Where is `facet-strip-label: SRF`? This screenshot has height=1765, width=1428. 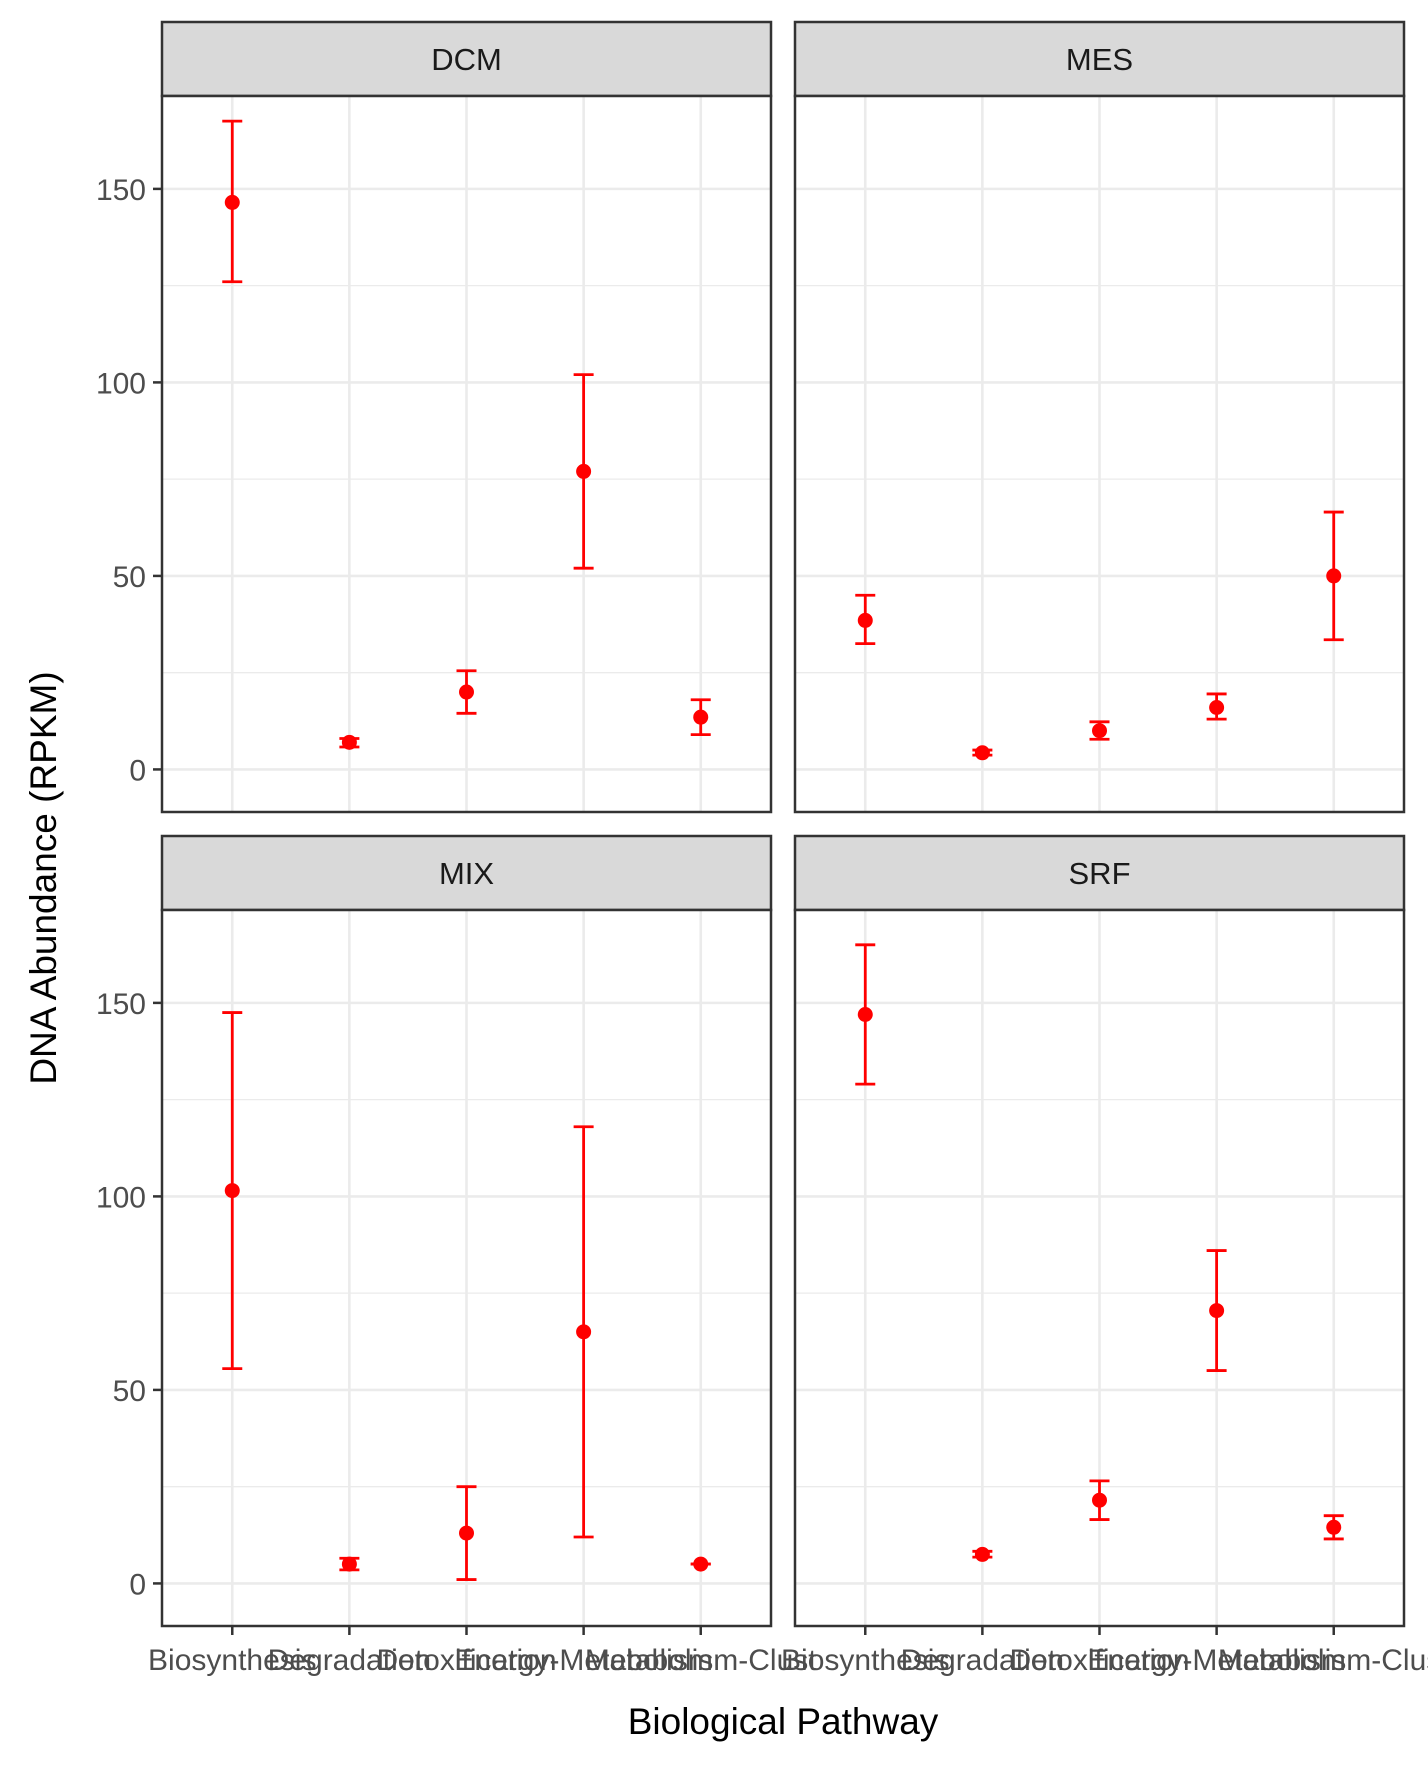
facet-strip-label: SRF is located at coordinates (1100, 873).